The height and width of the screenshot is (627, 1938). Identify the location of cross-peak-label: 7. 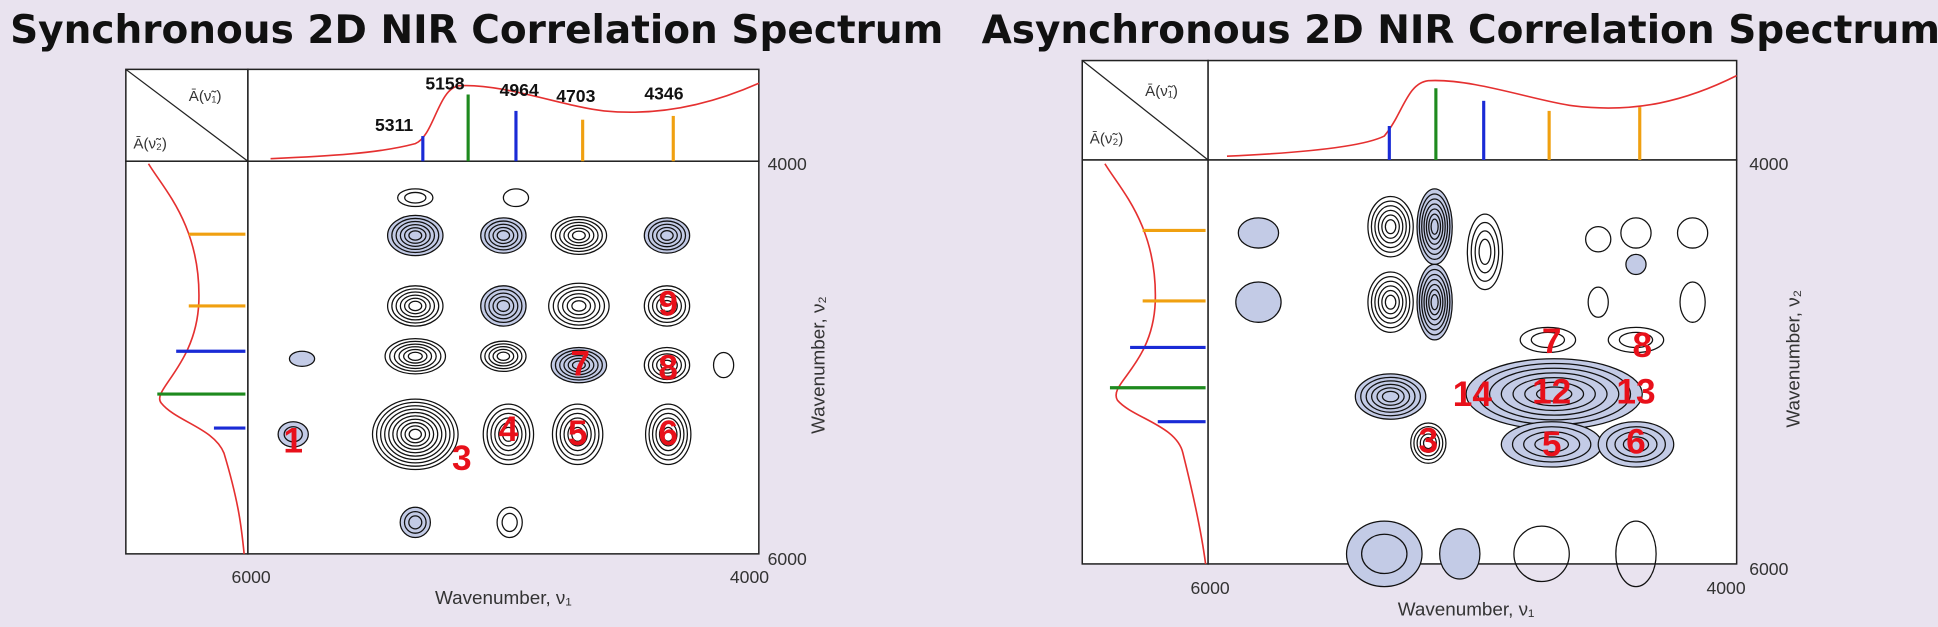
(580, 364).